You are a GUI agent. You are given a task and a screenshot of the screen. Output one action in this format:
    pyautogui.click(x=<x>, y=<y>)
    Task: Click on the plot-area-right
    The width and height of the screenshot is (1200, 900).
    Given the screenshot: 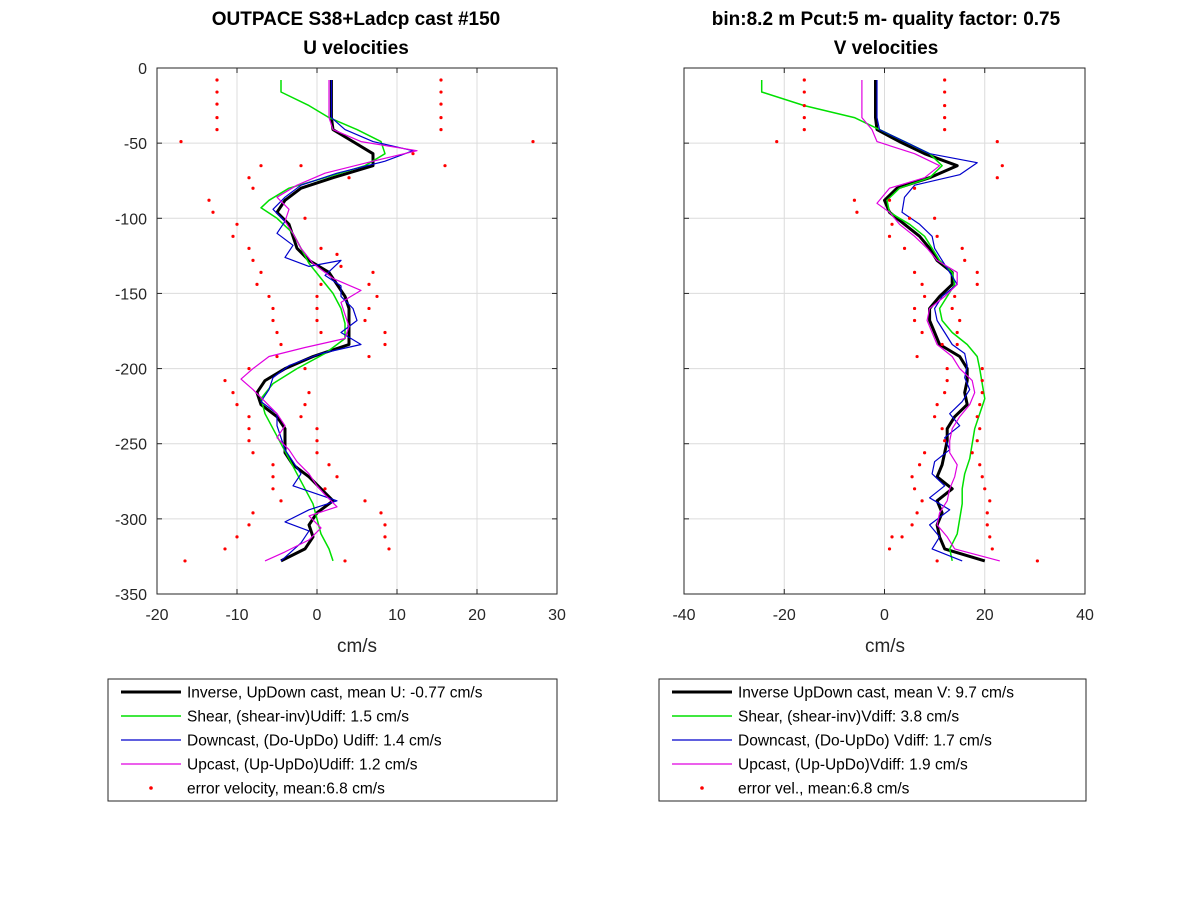 What is the action you would take?
    pyautogui.click(x=899, y=320)
    